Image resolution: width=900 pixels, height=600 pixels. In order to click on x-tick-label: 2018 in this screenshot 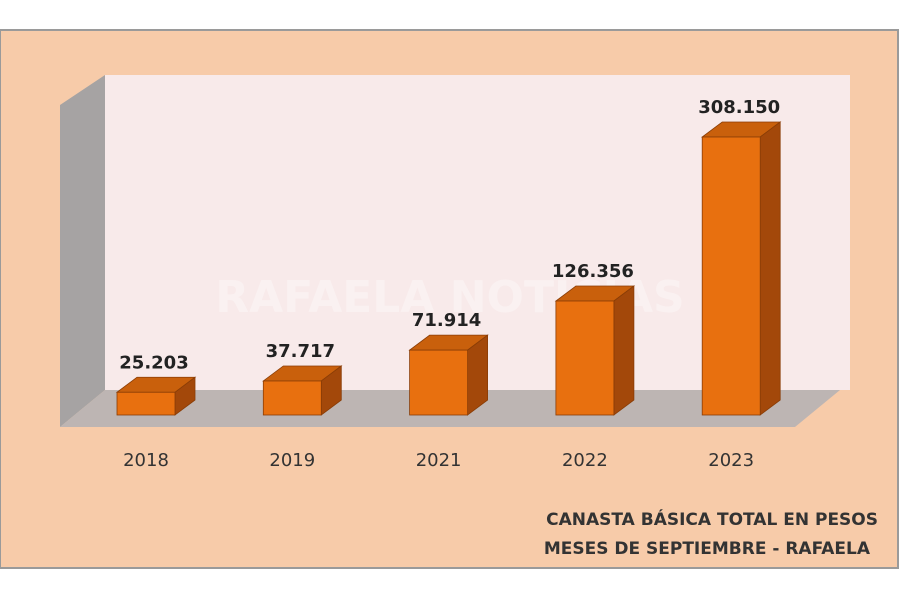, I will do `click(146, 460)`.